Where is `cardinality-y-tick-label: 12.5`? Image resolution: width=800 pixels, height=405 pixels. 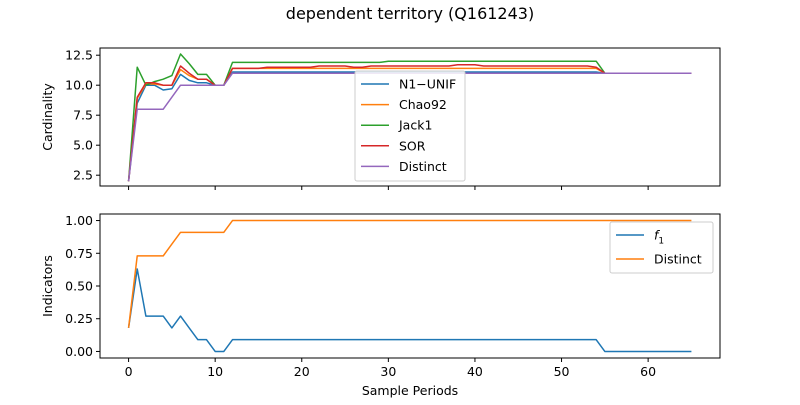
cardinality-y-tick-label: 12.5 is located at coordinates (79, 55).